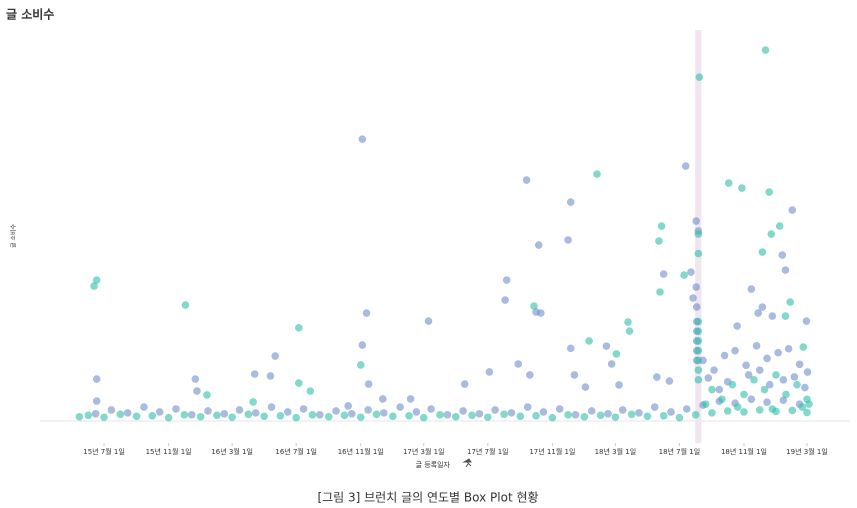 The image size is (857, 508). Describe the element at coordinates (467, 463) in the screenshot. I see `pin-icon` at that location.